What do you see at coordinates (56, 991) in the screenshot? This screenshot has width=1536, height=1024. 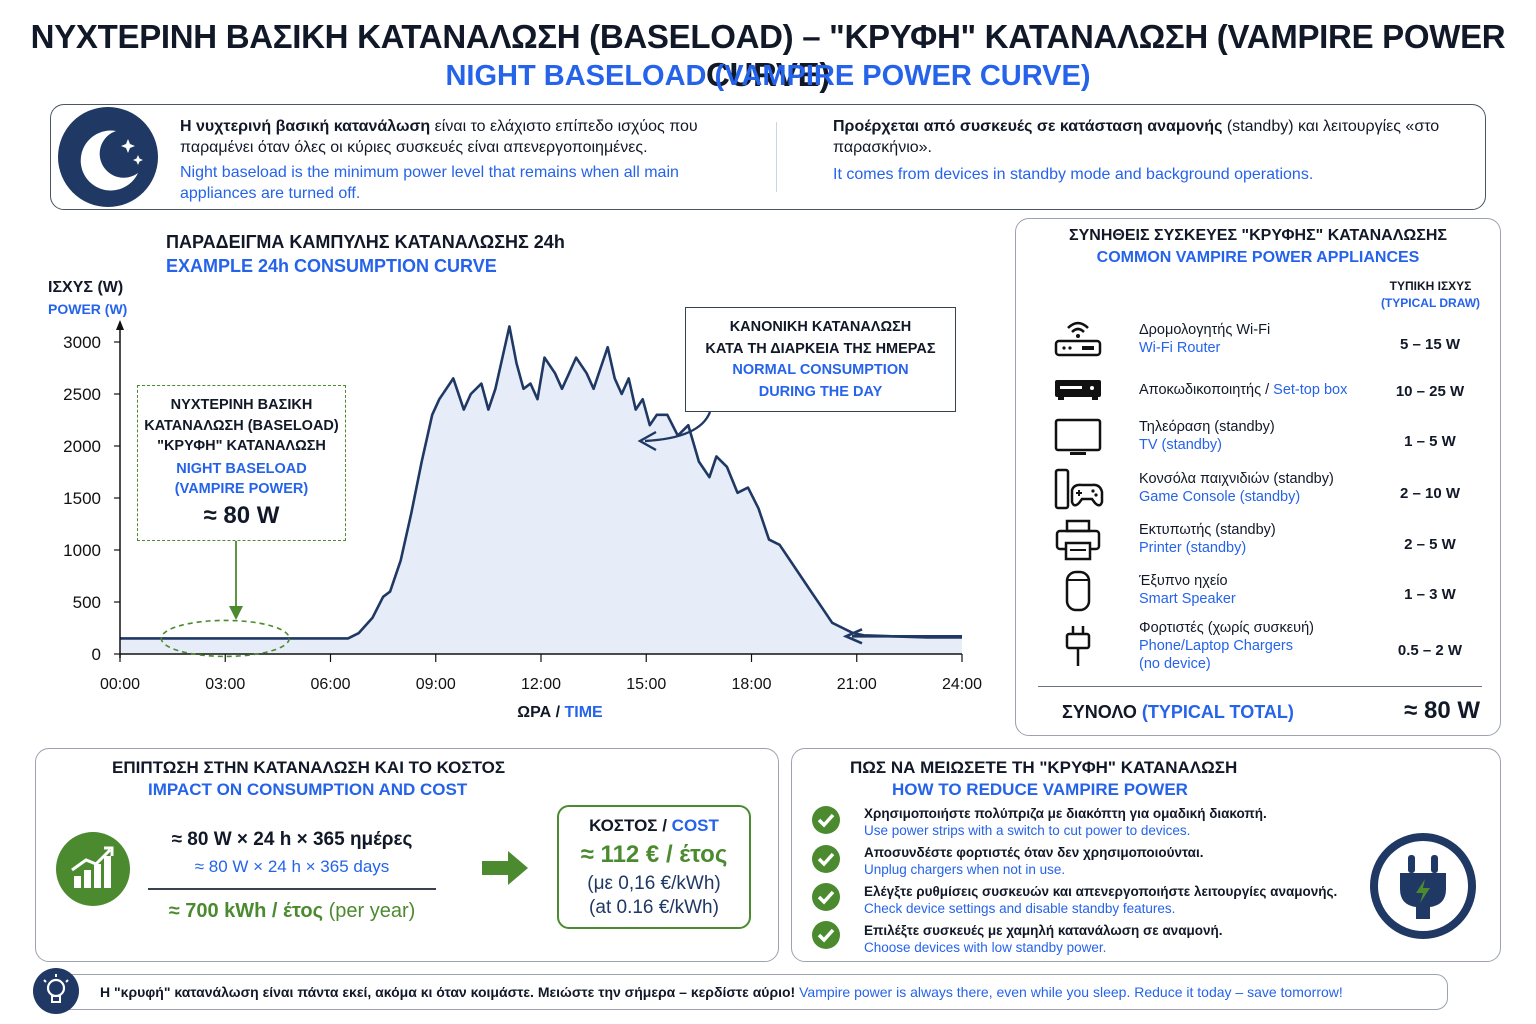 I see `lightbulb-icon` at bounding box center [56, 991].